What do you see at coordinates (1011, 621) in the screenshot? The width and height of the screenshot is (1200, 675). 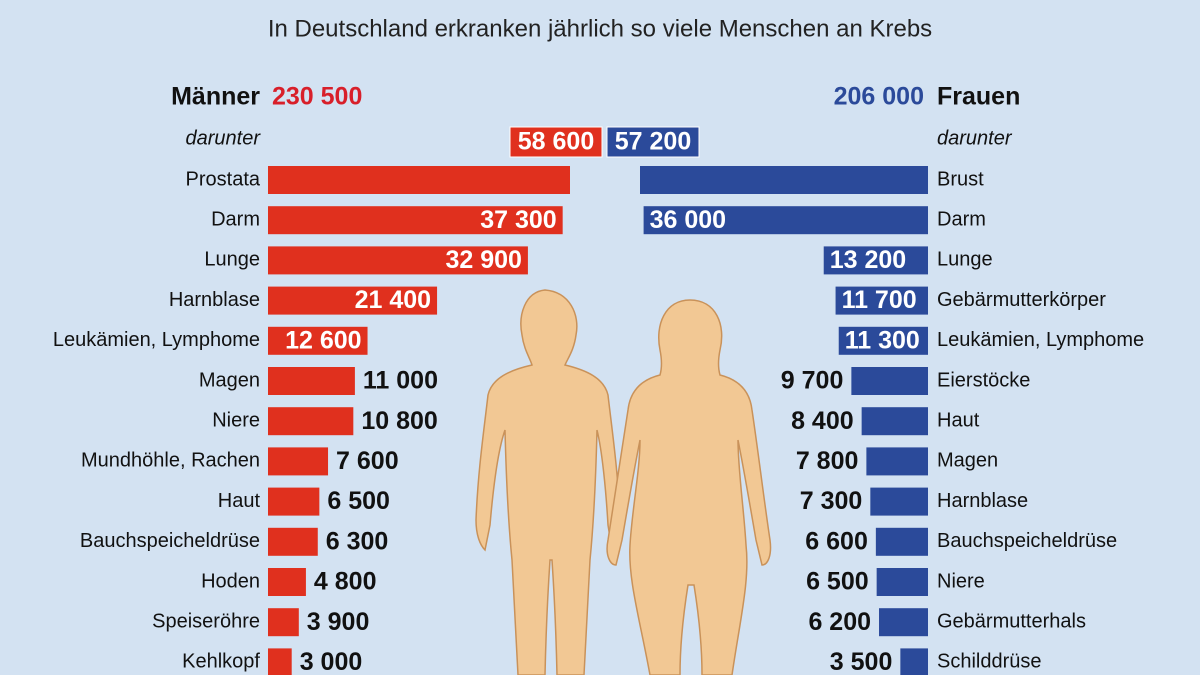 I see `category-label: Gebärmutterhals` at bounding box center [1011, 621].